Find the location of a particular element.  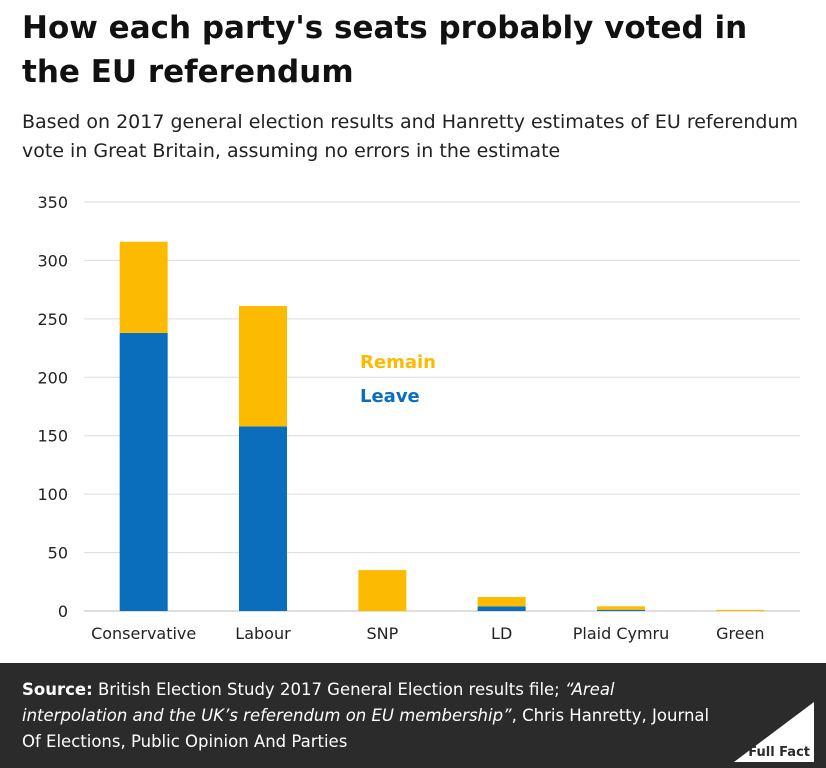

bar-remain-plaid-cymru is located at coordinates (621, 608).